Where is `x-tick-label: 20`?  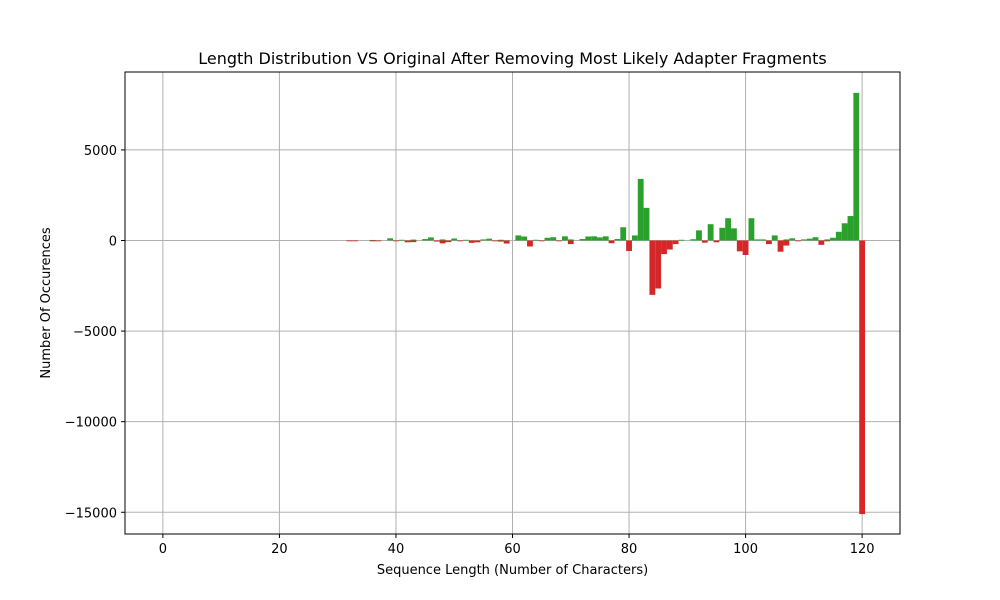
x-tick-label: 20 is located at coordinates (279, 549).